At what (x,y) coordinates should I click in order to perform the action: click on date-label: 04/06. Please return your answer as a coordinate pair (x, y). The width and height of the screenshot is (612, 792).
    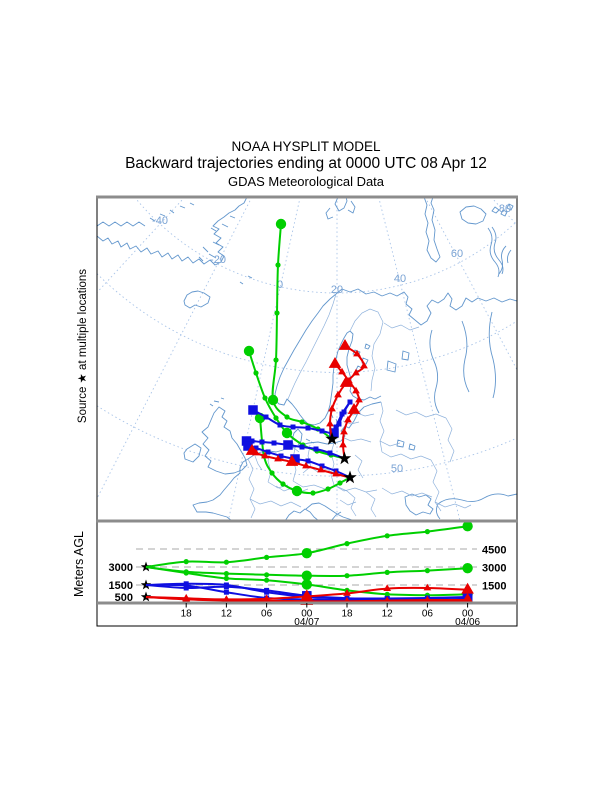
    Looking at the image, I should click on (467, 622).